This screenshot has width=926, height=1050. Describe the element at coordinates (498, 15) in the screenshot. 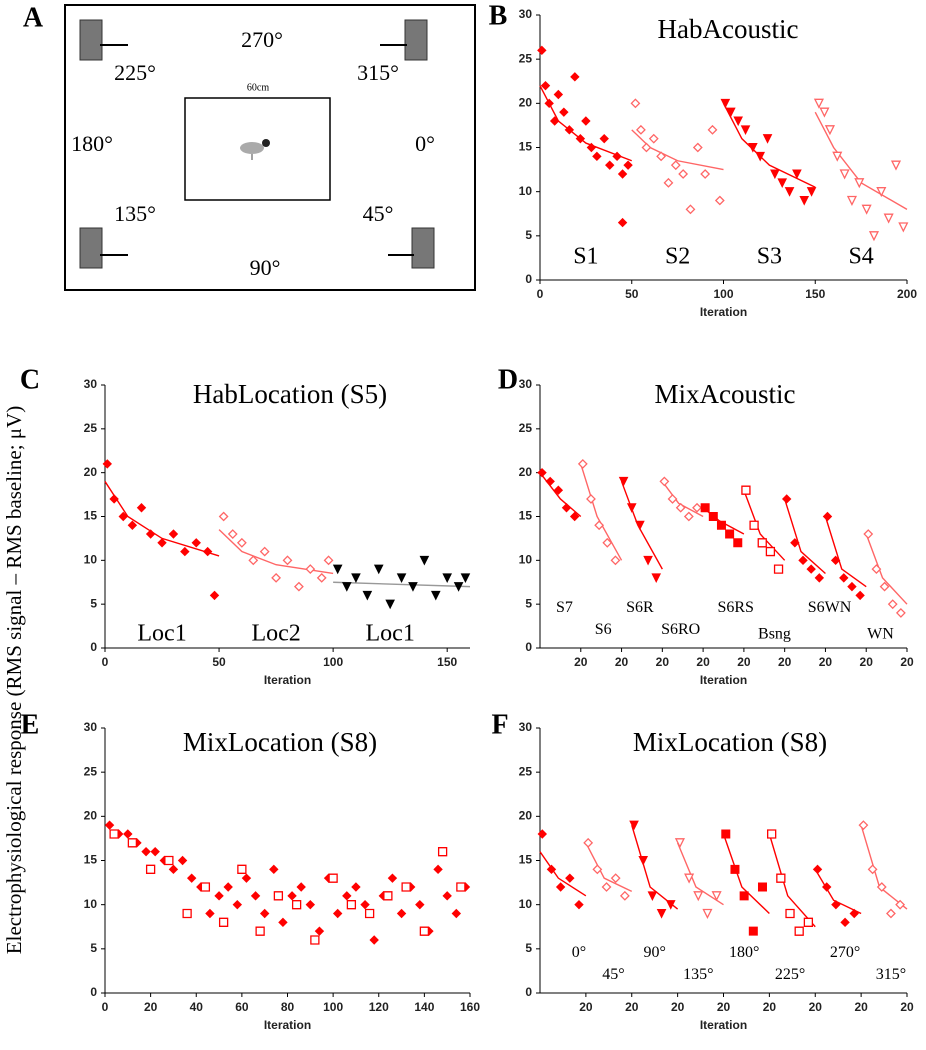

I see `panel-label: B` at that location.